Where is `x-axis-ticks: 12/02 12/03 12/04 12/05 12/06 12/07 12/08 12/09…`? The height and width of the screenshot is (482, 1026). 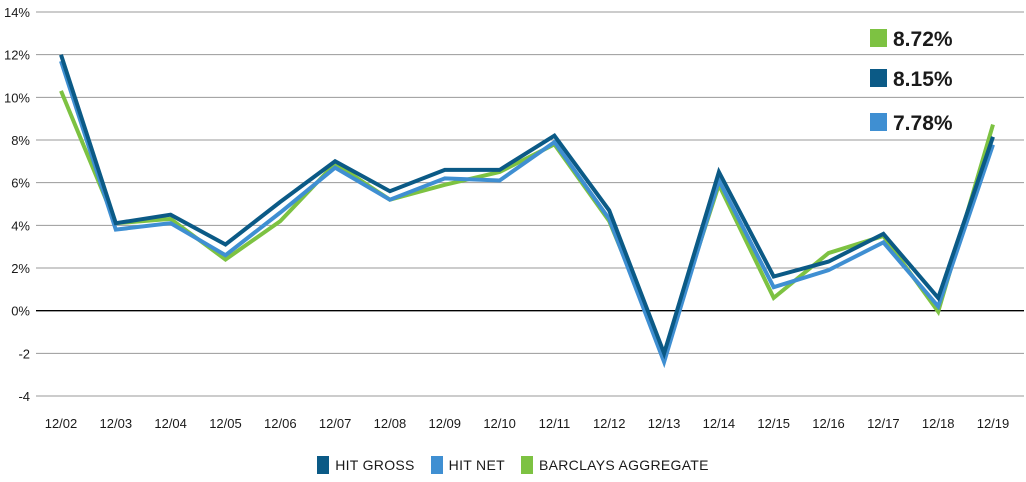 x-axis-ticks: 12/02 12/03 12/04 12/05 12/06 12/07 12/08 12/09… is located at coordinates (527, 423).